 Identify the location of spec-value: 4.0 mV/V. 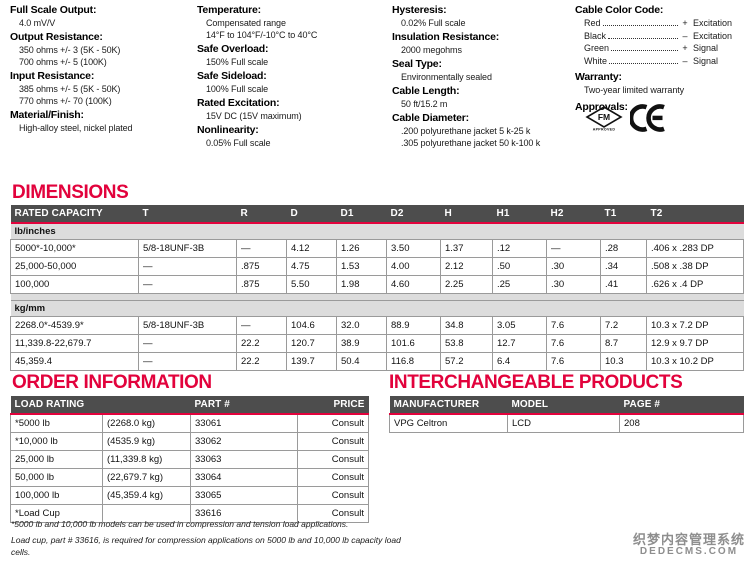
(37, 23).